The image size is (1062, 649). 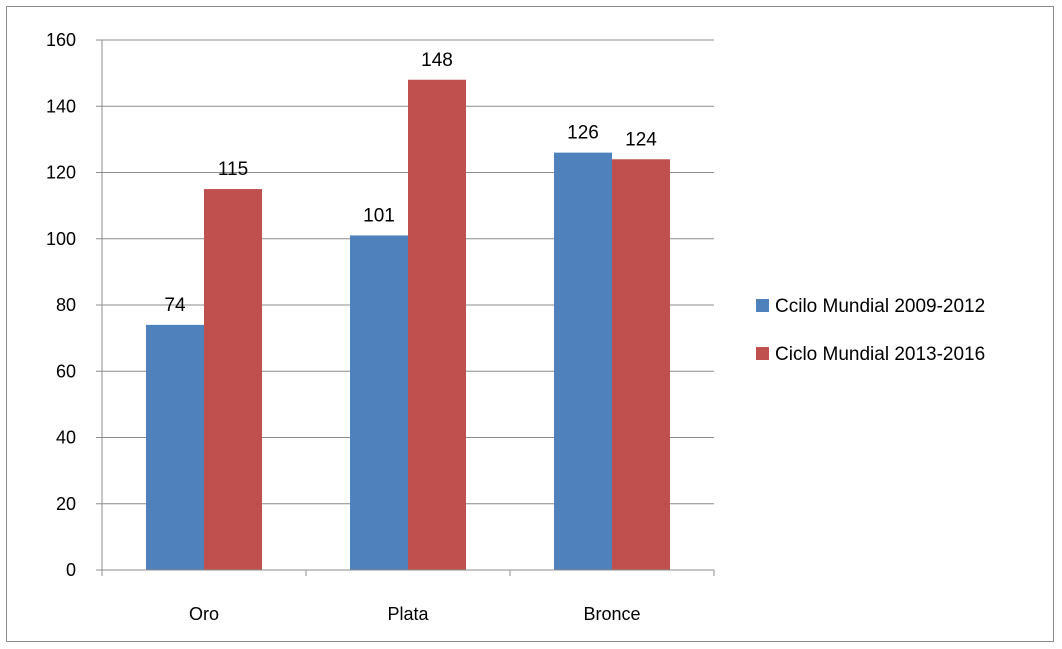 What do you see at coordinates (408, 614) in the screenshot?
I see `x-tick-label-plata: Plata` at bounding box center [408, 614].